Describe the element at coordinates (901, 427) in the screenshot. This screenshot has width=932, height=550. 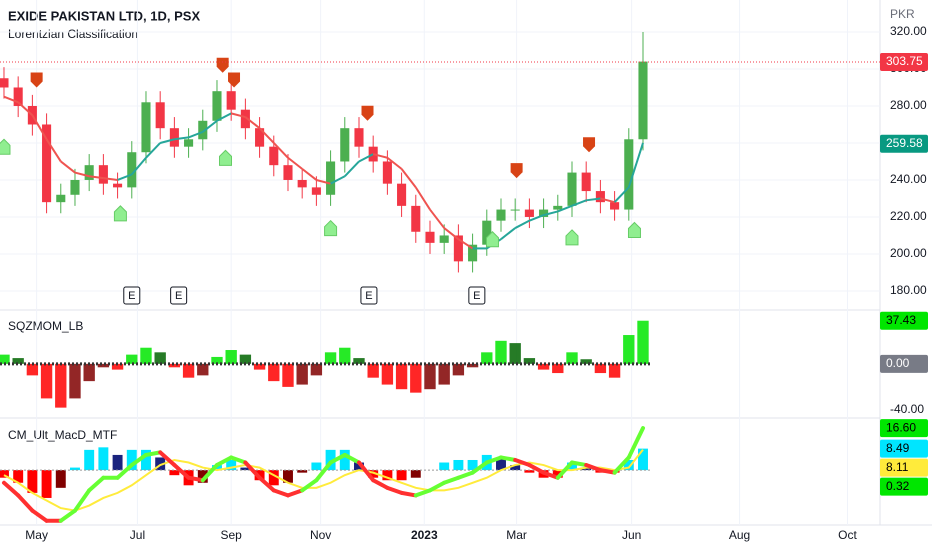
I see `value-tag-label: 16.60` at that location.